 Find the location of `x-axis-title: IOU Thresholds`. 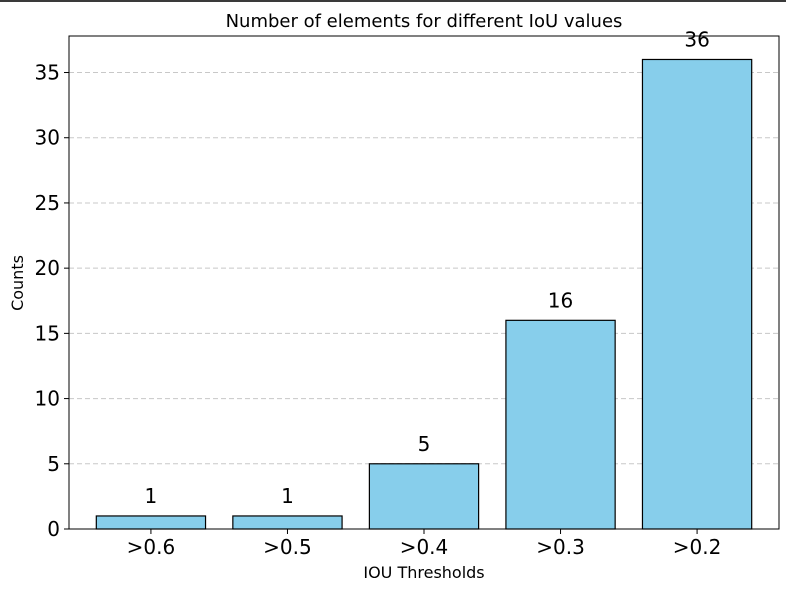

x-axis-title: IOU Thresholds is located at coordinates (423, 572).